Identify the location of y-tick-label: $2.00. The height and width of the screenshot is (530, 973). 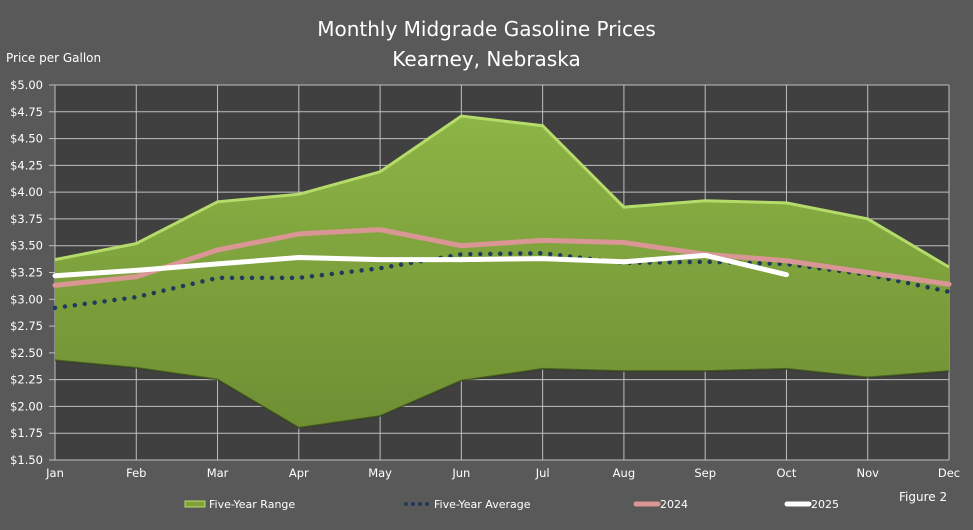
(26, 406).